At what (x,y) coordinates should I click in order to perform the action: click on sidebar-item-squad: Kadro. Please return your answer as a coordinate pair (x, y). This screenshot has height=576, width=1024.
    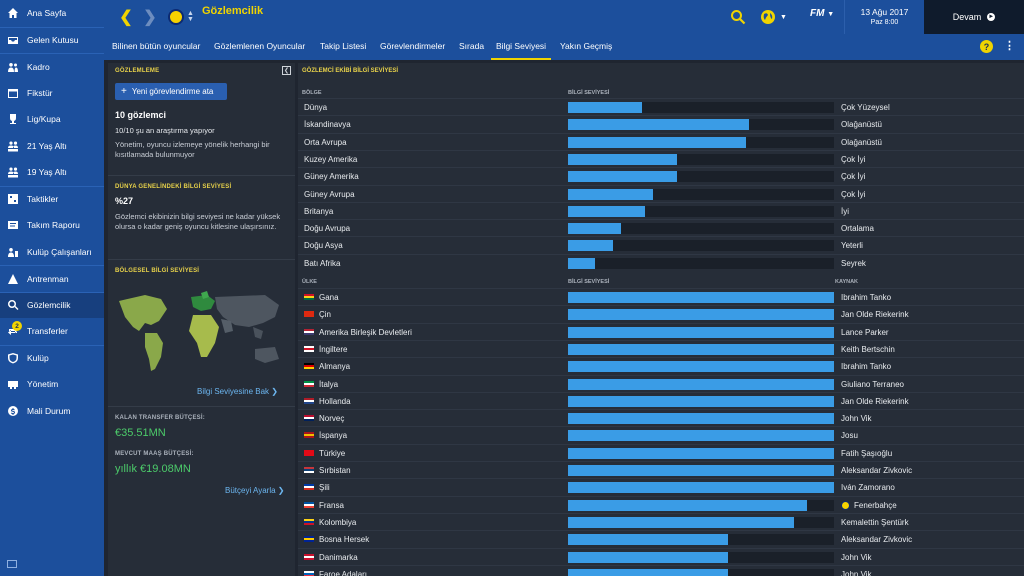
    Looking at the image, I should click on (52, 66).